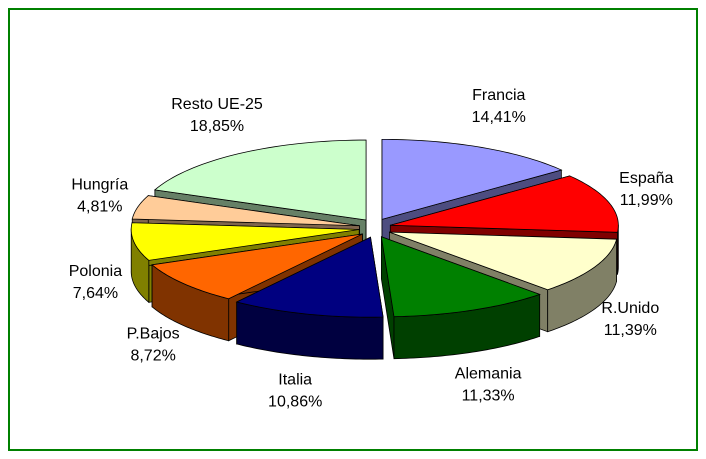 Image resolution: width=706 pixels, height=459 pixels. Describe the element at coordinates (646, 200) in the screenshot. I see `slice-value-label: 11,99%` at that location.